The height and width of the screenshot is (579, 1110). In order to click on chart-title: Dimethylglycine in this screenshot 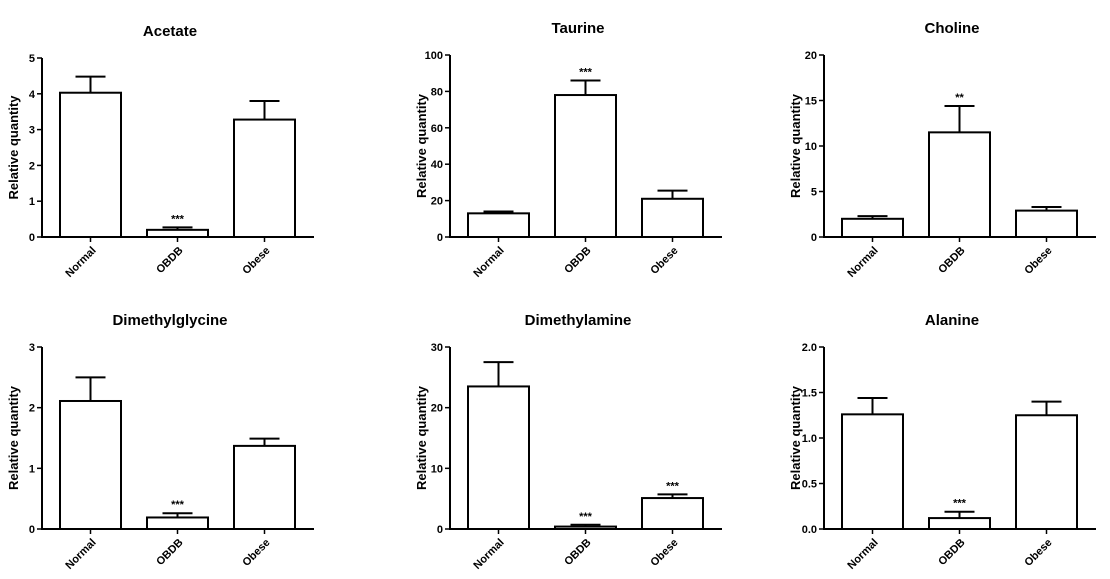, I will do `click(169, 320)`.